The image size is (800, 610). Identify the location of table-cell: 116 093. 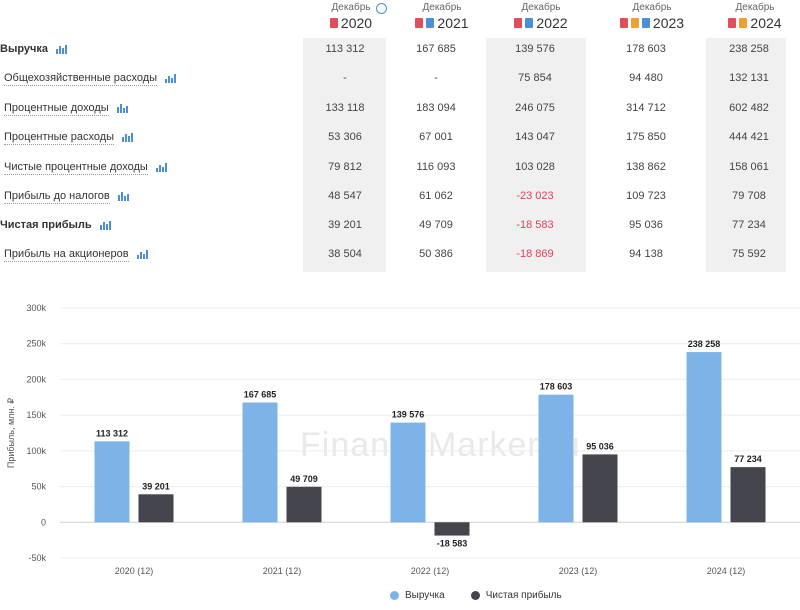
(436, 167).